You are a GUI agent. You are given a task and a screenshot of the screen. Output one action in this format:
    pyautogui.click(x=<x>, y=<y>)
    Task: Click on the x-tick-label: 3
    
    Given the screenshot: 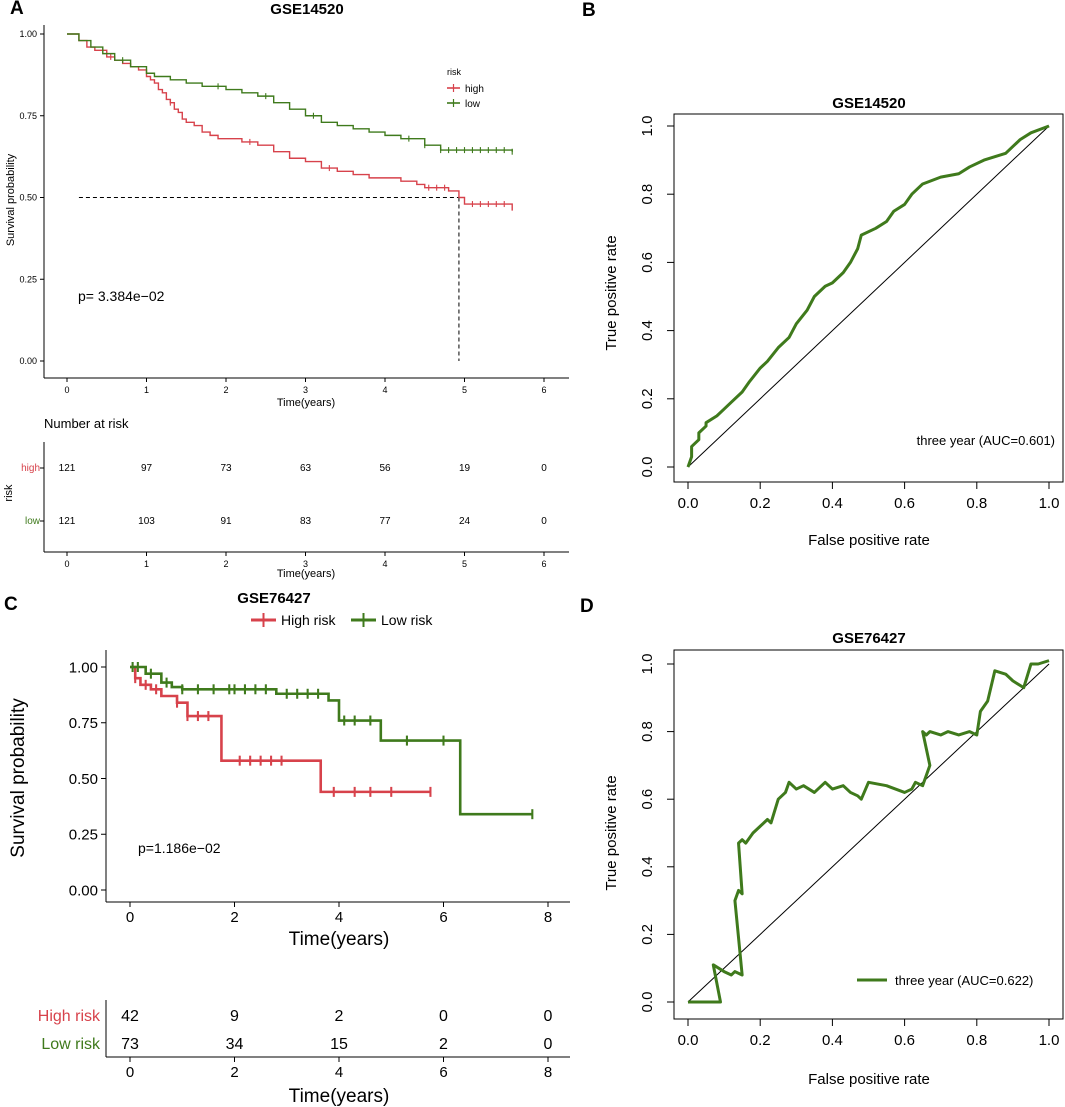 What is the action you would take?
    pyautogui.click(x=305, y=564)
    